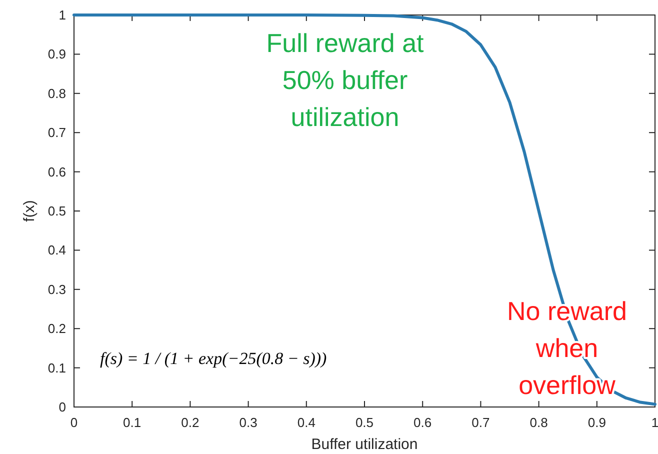  Describe the element at coordinates (62, 407) in the screenshot. I see `y-tick-label: 0` at that location.